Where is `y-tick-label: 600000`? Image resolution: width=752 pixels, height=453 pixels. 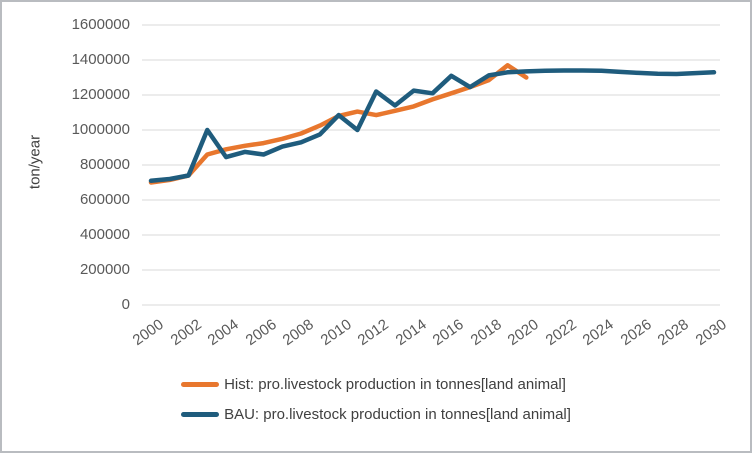
y-tick-label: 600000 is located at coordinates (104, 199).